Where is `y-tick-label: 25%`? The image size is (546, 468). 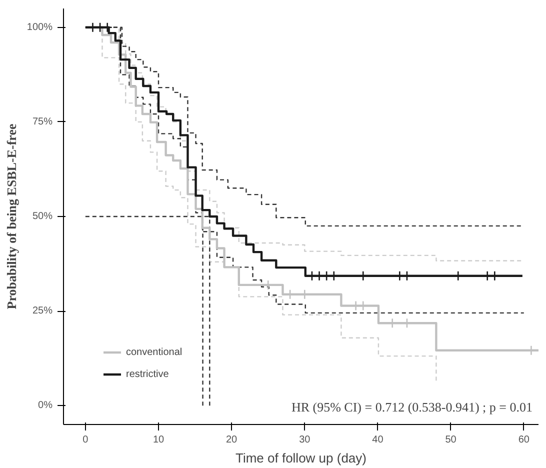
y-tick-label: 25% is located at coordinates (42, 311).